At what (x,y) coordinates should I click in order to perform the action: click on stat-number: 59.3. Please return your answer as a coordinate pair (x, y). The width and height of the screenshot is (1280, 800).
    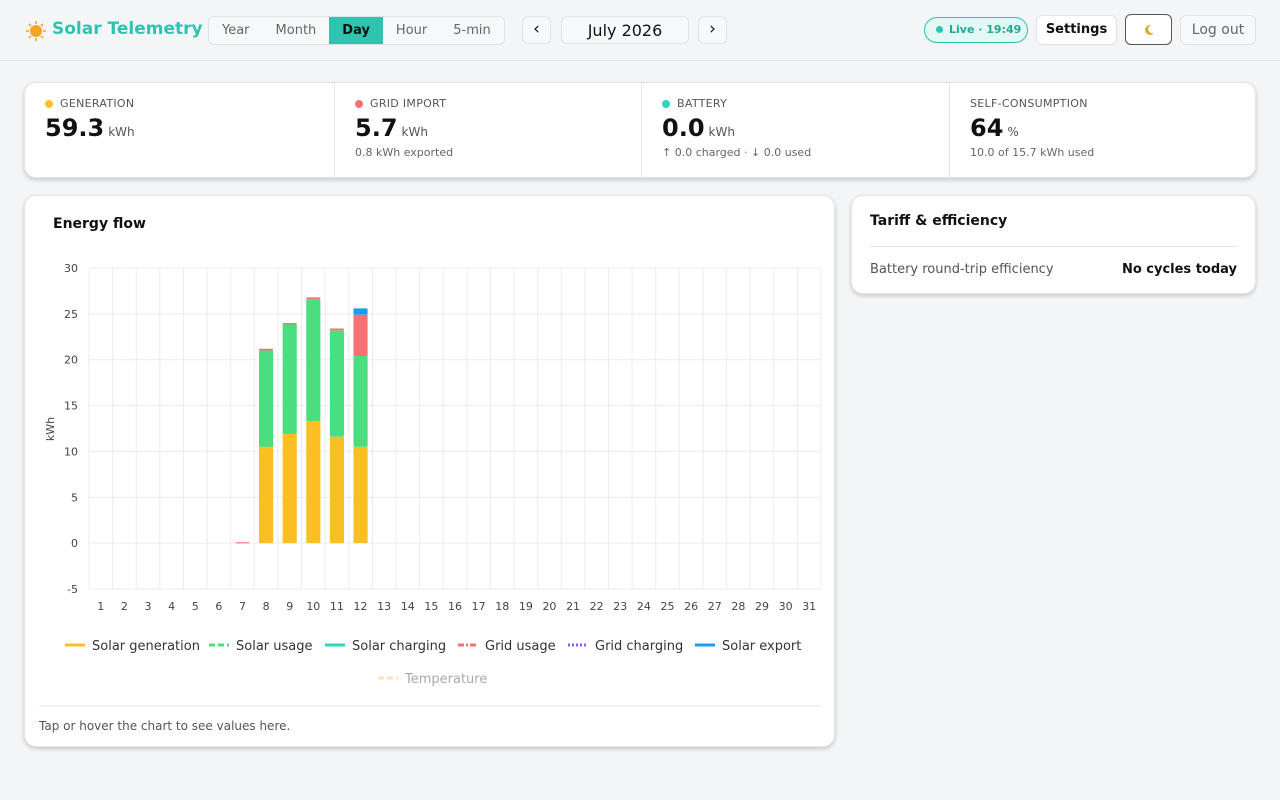
    Looking at the image, I should click on (75, 128).